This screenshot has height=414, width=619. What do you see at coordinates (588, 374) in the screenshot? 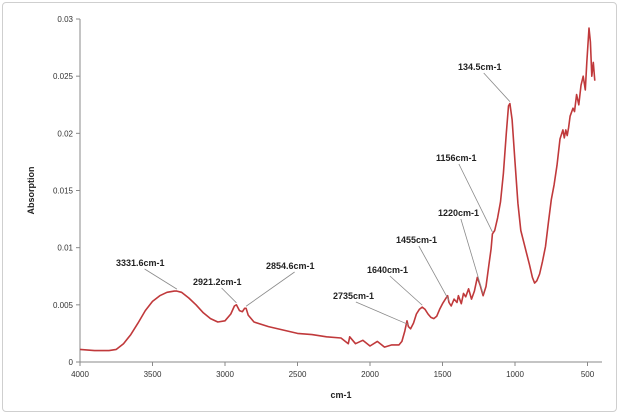
I see `x-tick-label: 500` at bounding box center [588, 374].